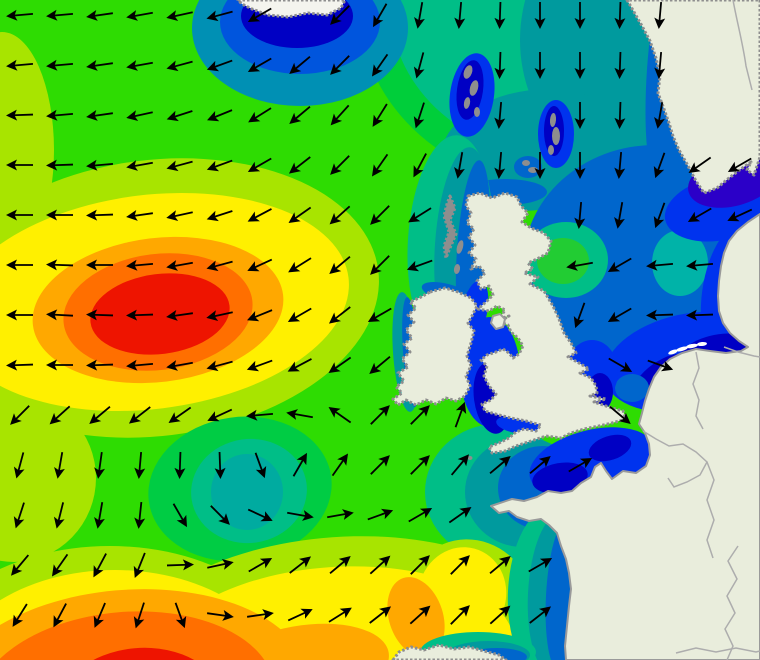  I want to click on border-norway-sweden, so click(742, 45).